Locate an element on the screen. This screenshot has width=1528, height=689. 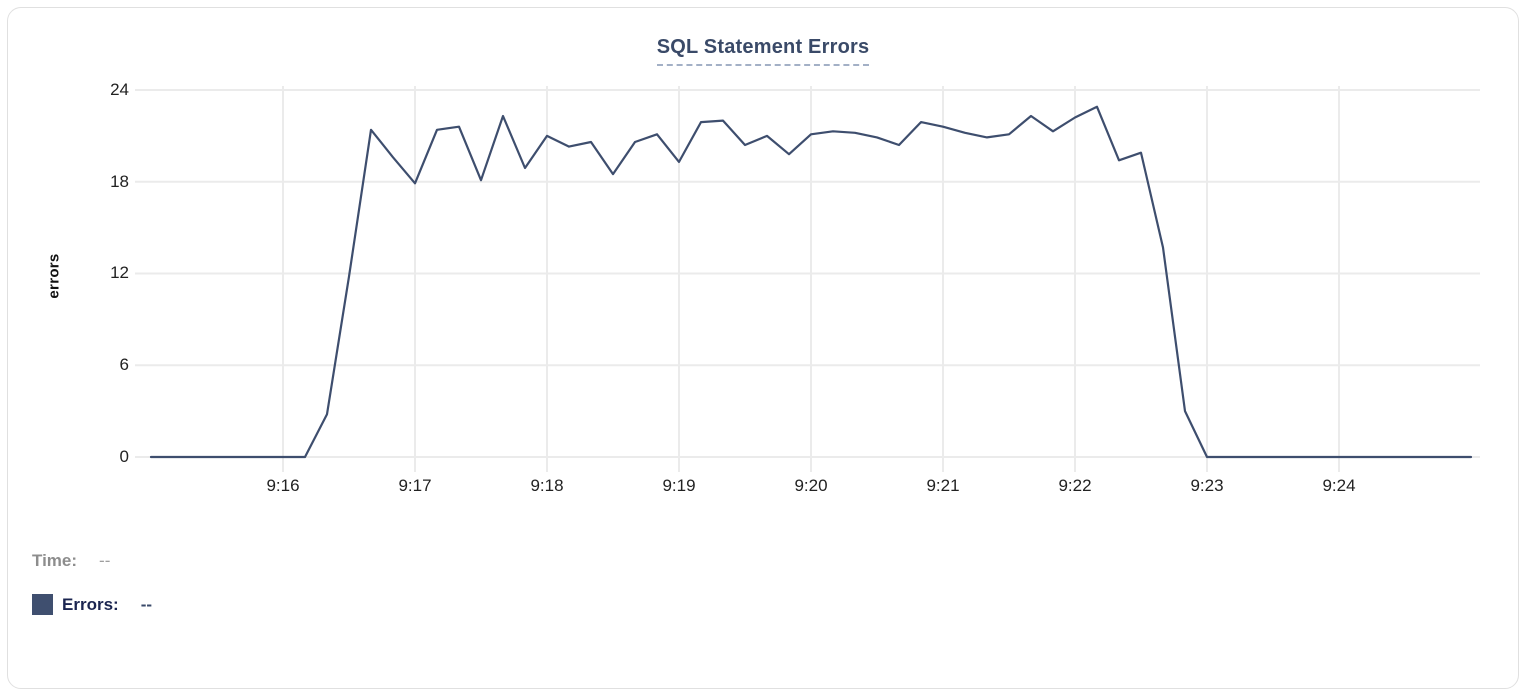
x-tick-label: 9:16 is located at coordinates (283, 485).